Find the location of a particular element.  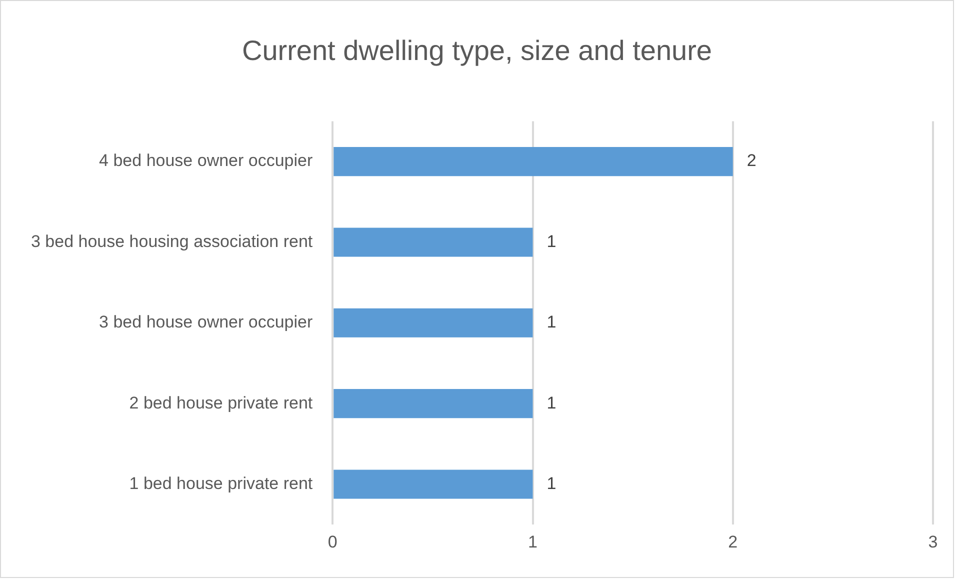

y-tick-label: 4 bed house owner occupier is located at coordinates (206, 160).